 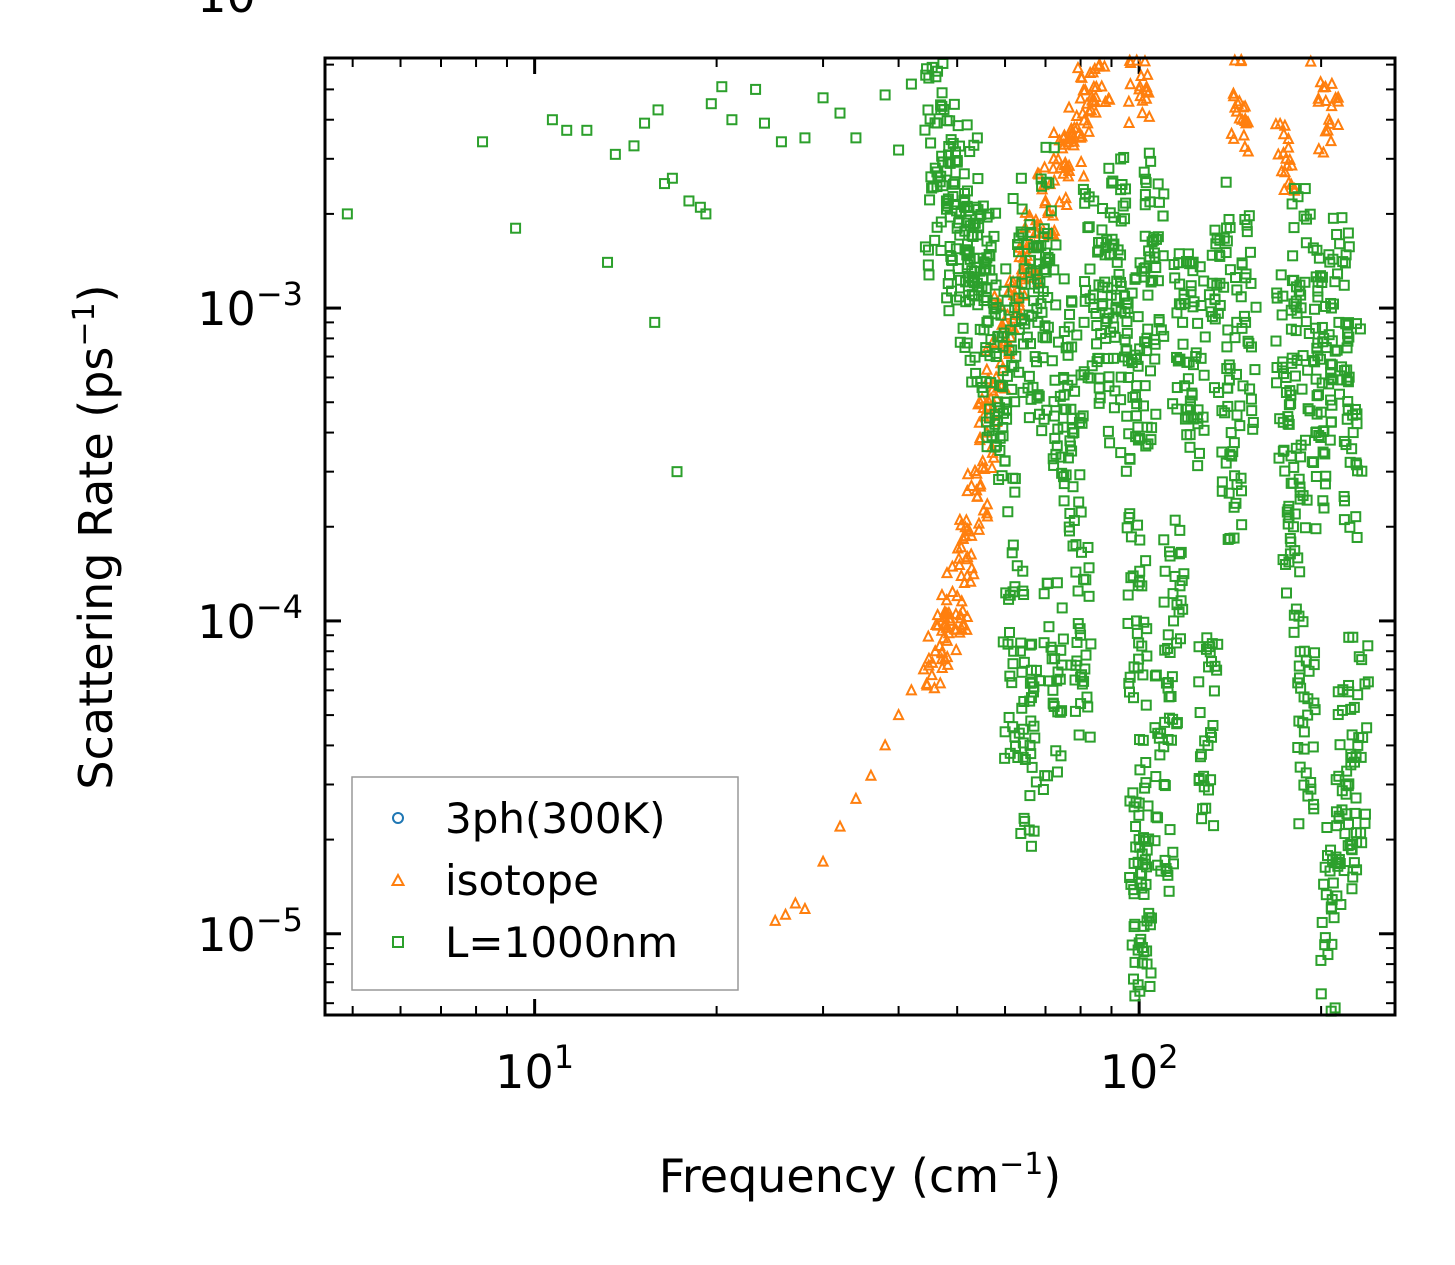 I want to click on x-tick-label-exp: 1, so click(x=564, y=1057).